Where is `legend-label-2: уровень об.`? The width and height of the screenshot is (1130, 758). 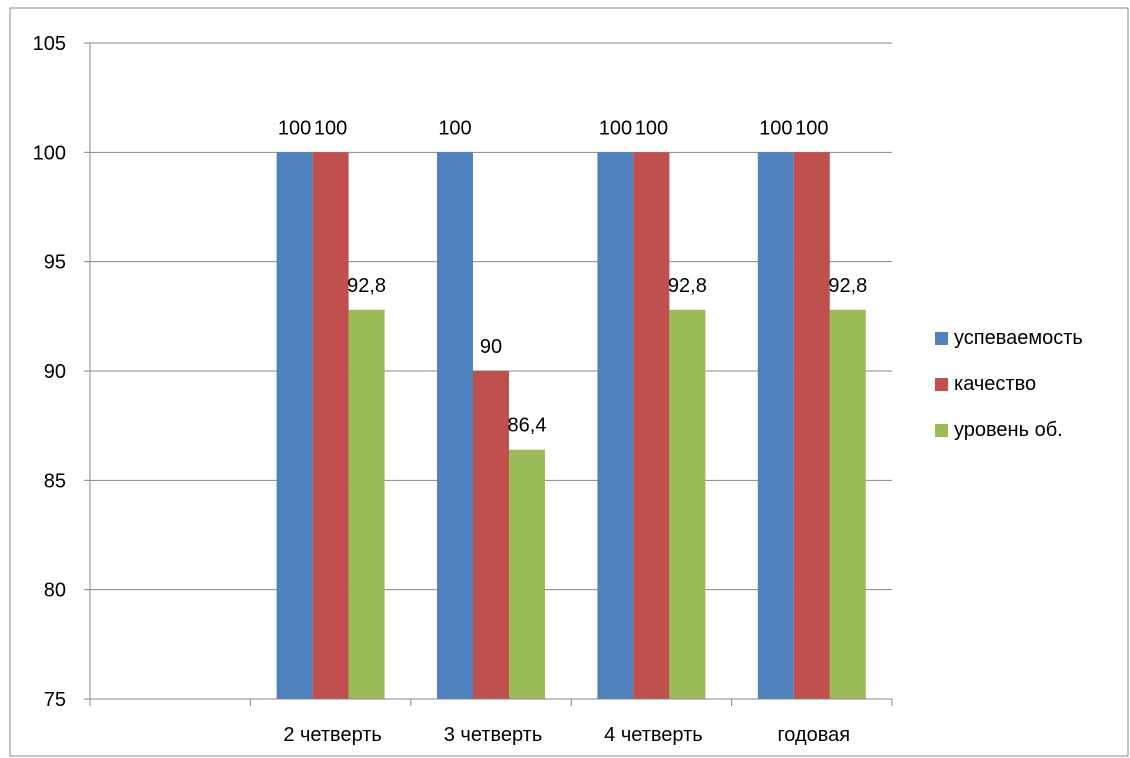
legend-label-2: уровень об. is located at coordinates (1008, 429).